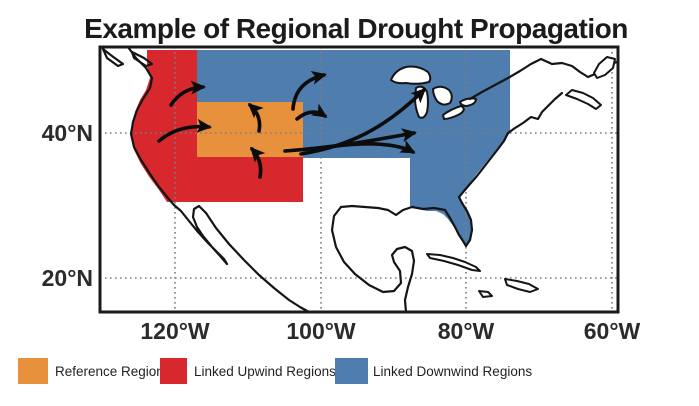 Image resolution: width=699 pixels, height=406 pixels. What do you see at coordinates (356, 28) in the screenshot?
I see `figure-title: Example of Regional Drought Propagation` at bounding box center [356, 28].